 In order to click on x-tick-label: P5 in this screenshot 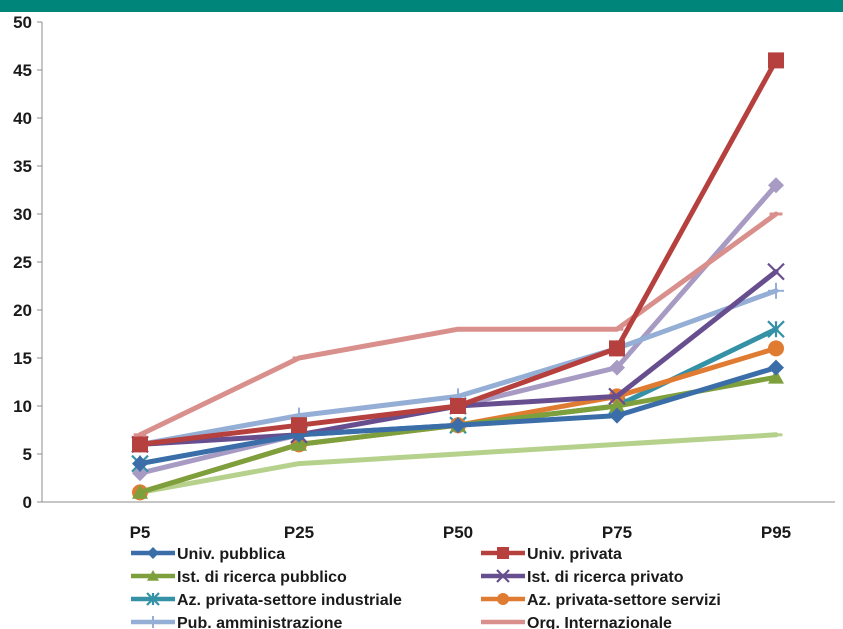, I will do `click(140, 532)`.